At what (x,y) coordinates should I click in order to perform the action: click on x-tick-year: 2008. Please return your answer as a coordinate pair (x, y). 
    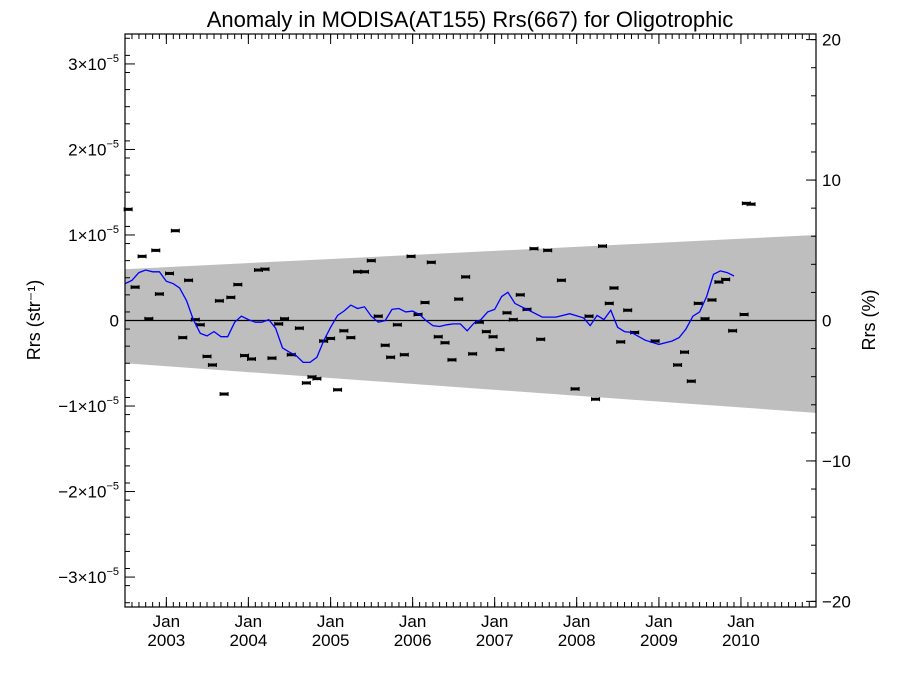
    Looking at the image, I should click on (577, 640).